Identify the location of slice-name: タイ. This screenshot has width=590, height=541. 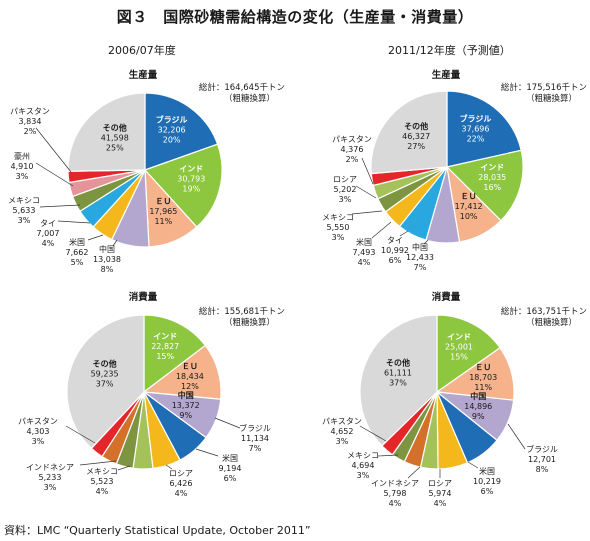
(48, 223).